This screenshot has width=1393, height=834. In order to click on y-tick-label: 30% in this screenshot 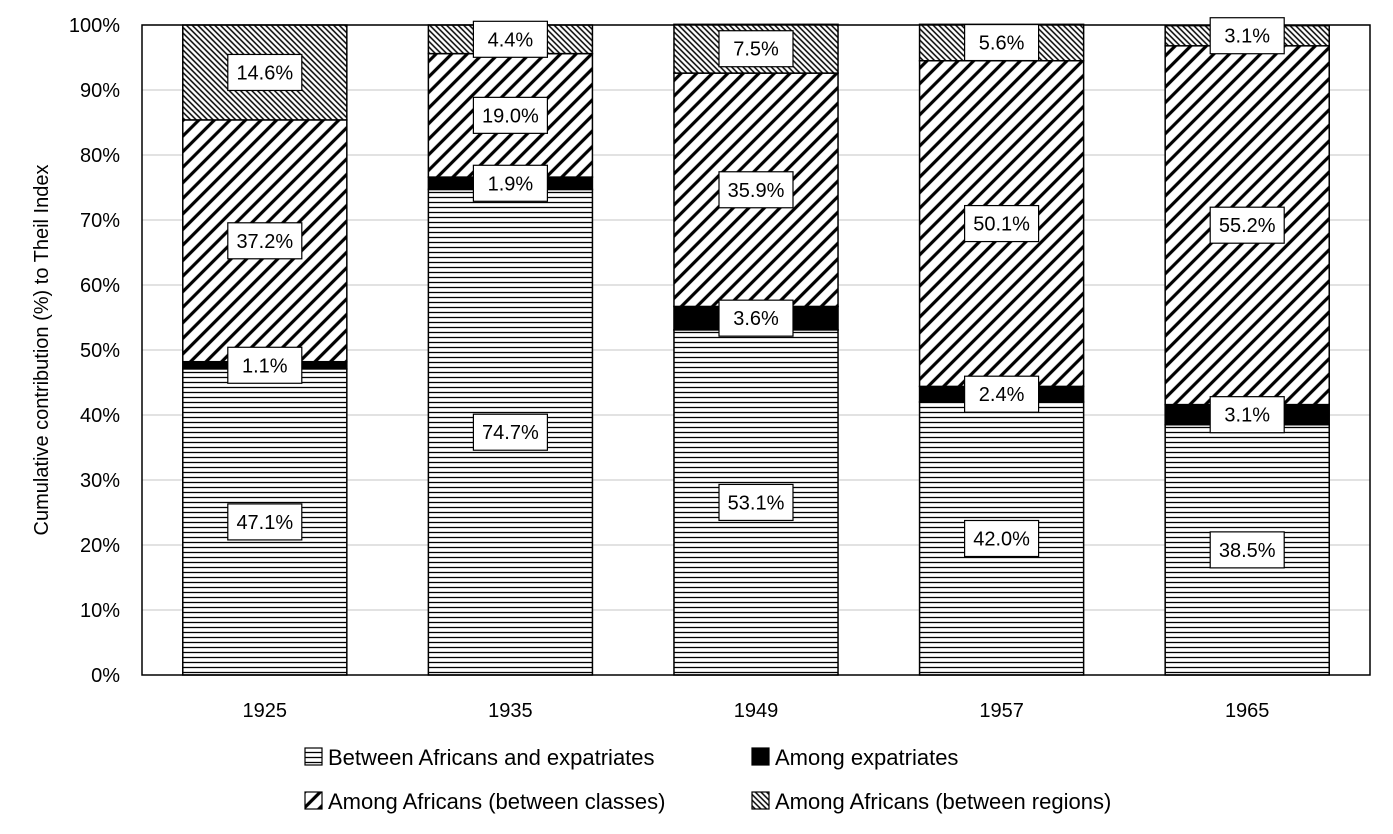, I will do `click(100, 481)`.